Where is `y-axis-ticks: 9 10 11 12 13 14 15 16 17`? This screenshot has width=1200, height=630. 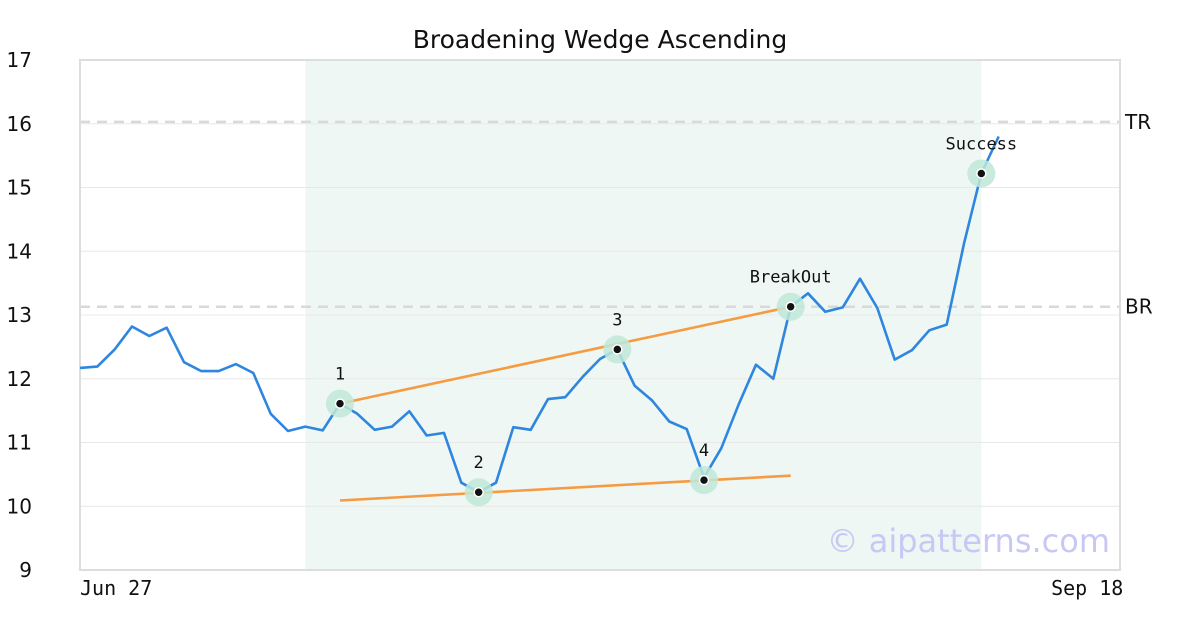 y-axis-ticks: 9 10 11 12 13 14 15 16 17 is located at coordinates (19, 315).